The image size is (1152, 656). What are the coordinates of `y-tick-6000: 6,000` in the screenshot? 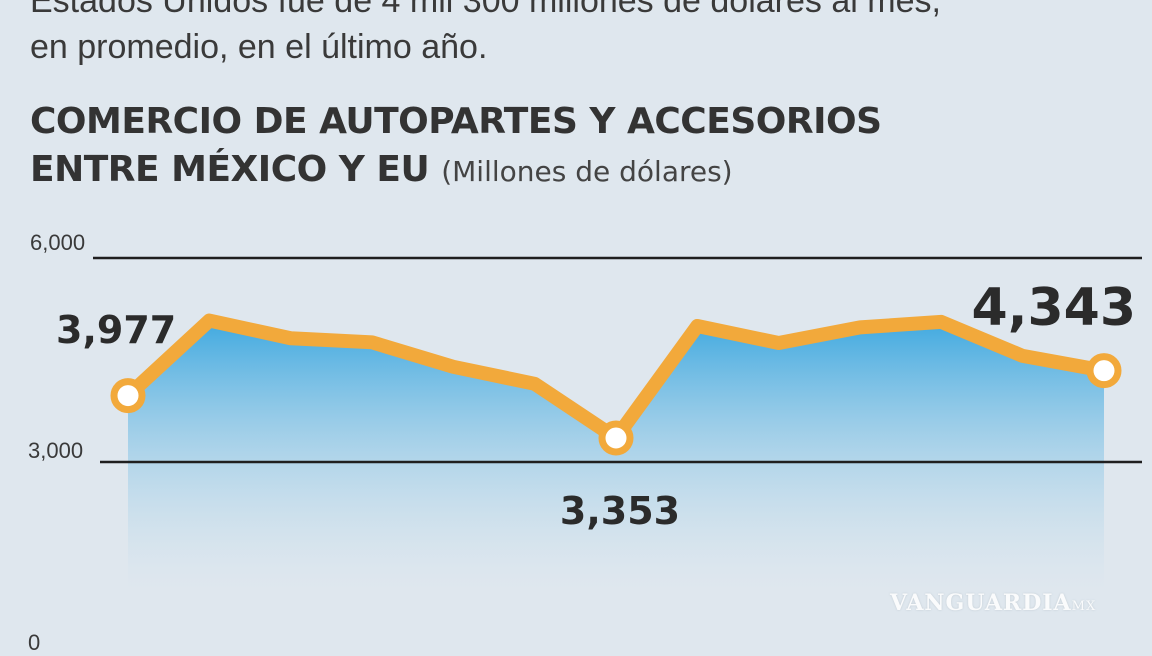 It's located at (57, 242).